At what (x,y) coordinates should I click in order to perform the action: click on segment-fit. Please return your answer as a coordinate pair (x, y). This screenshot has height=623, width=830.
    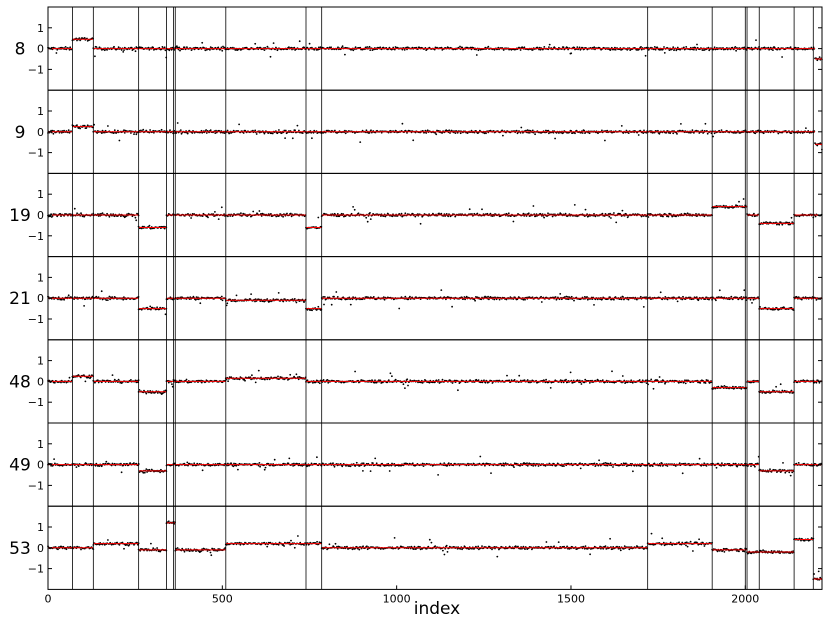
    Looking at the image, I should click on (435, 135).